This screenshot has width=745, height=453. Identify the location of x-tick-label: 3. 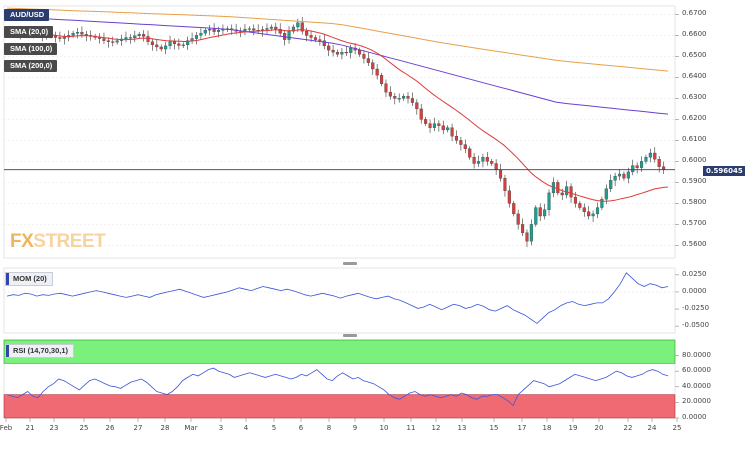
(221, 428).